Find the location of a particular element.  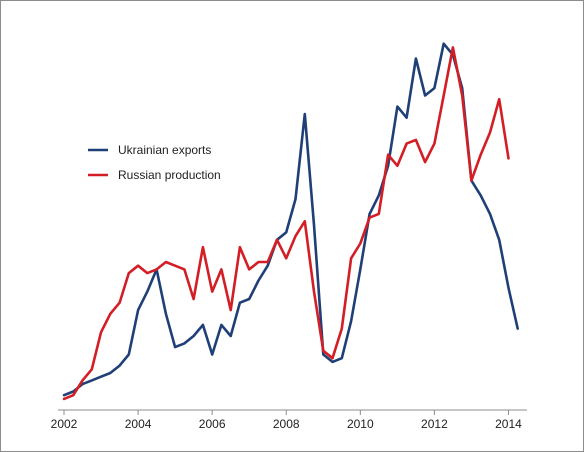

legend-label: Russian production is located at coordinates (169, 175).